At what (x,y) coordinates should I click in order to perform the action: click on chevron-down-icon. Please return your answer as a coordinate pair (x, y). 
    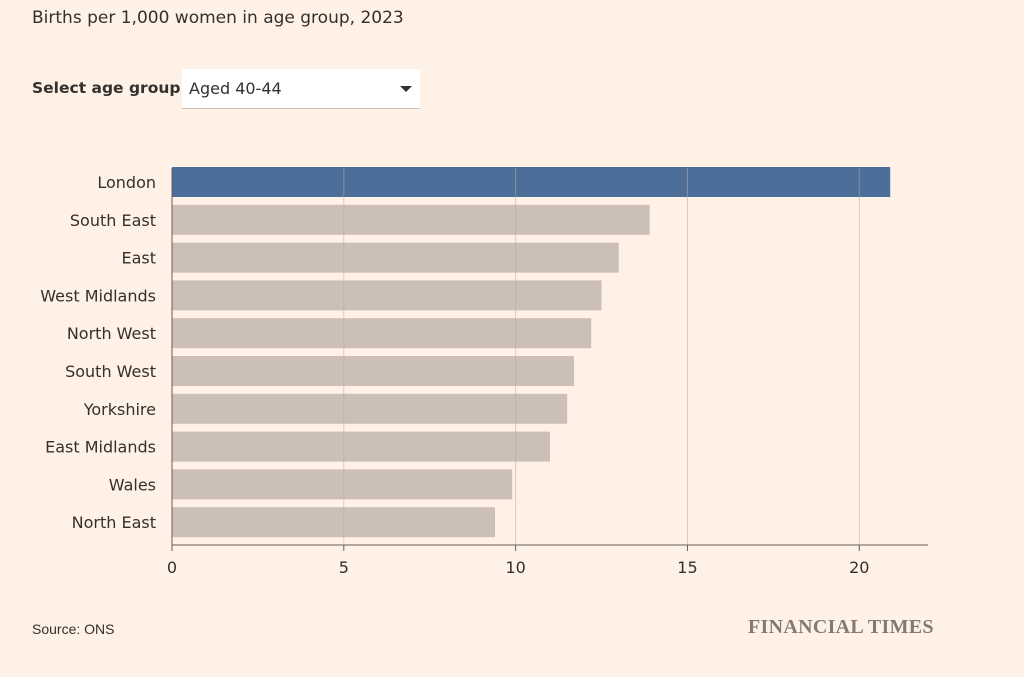
    Looking at the image, I should click on (406, 89).